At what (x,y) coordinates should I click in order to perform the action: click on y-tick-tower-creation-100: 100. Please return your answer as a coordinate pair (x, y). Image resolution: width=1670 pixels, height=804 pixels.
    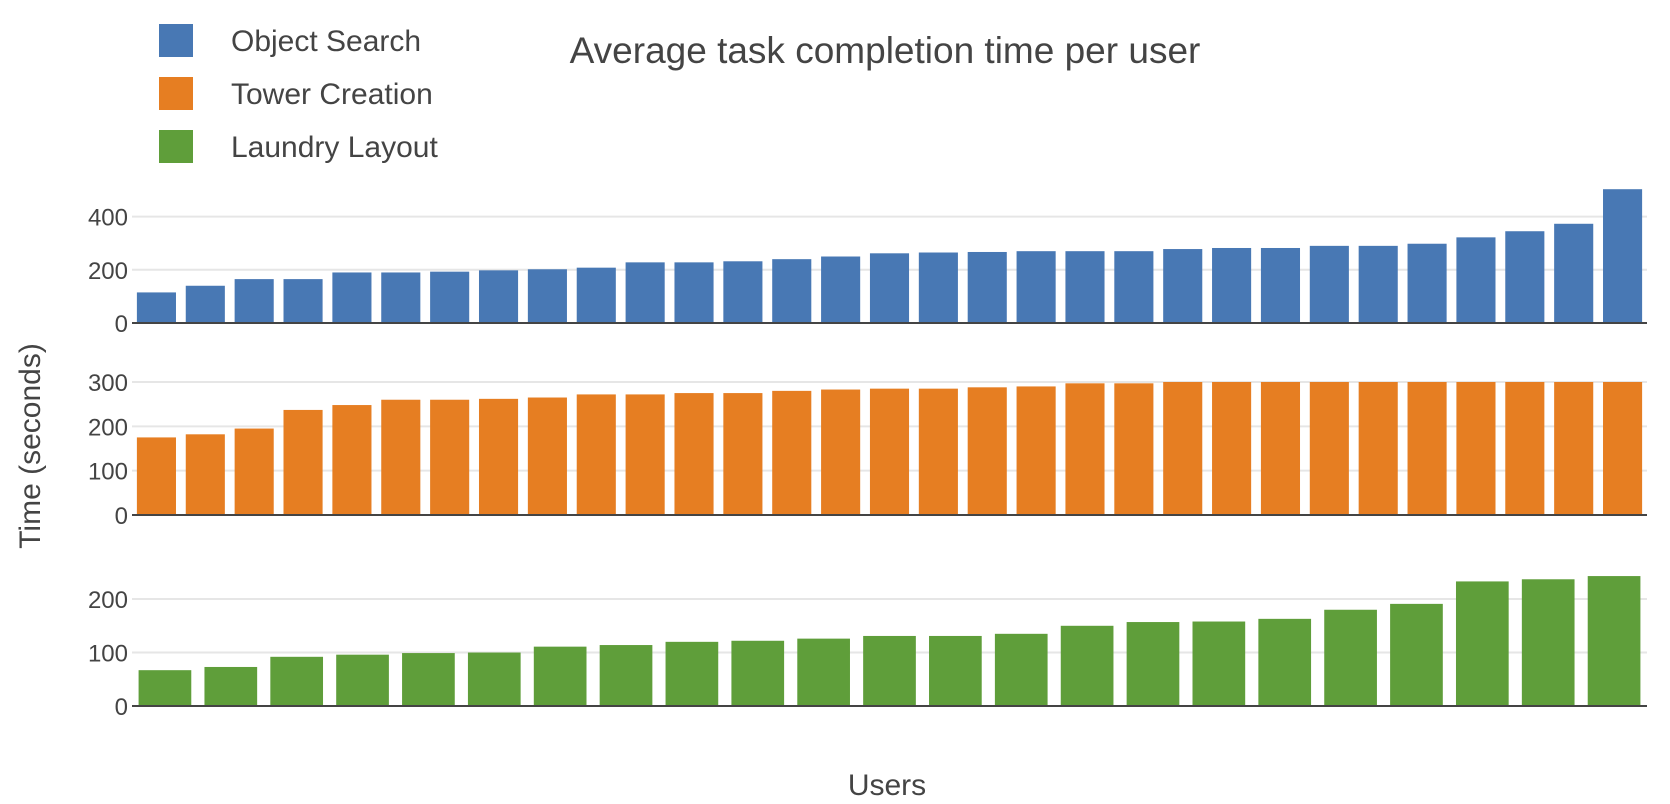
    Looking at the image, I should click on (108, 472).